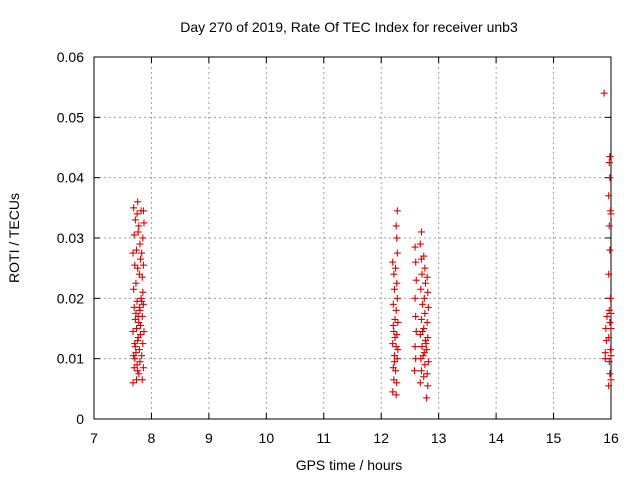  I want to click on x-tick-label: 11, so click(324, 438).